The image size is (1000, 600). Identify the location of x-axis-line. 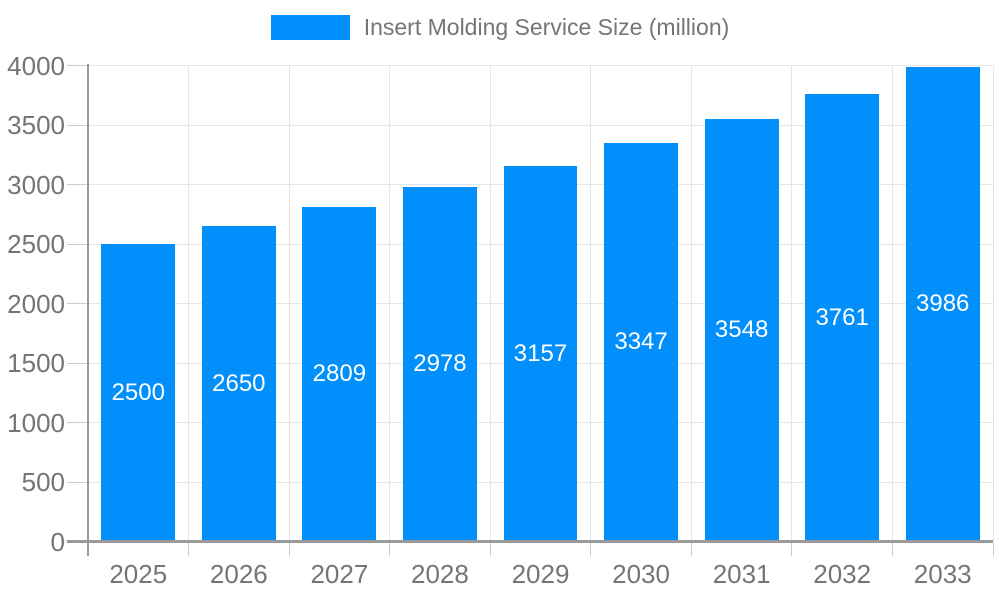
(530, 541).